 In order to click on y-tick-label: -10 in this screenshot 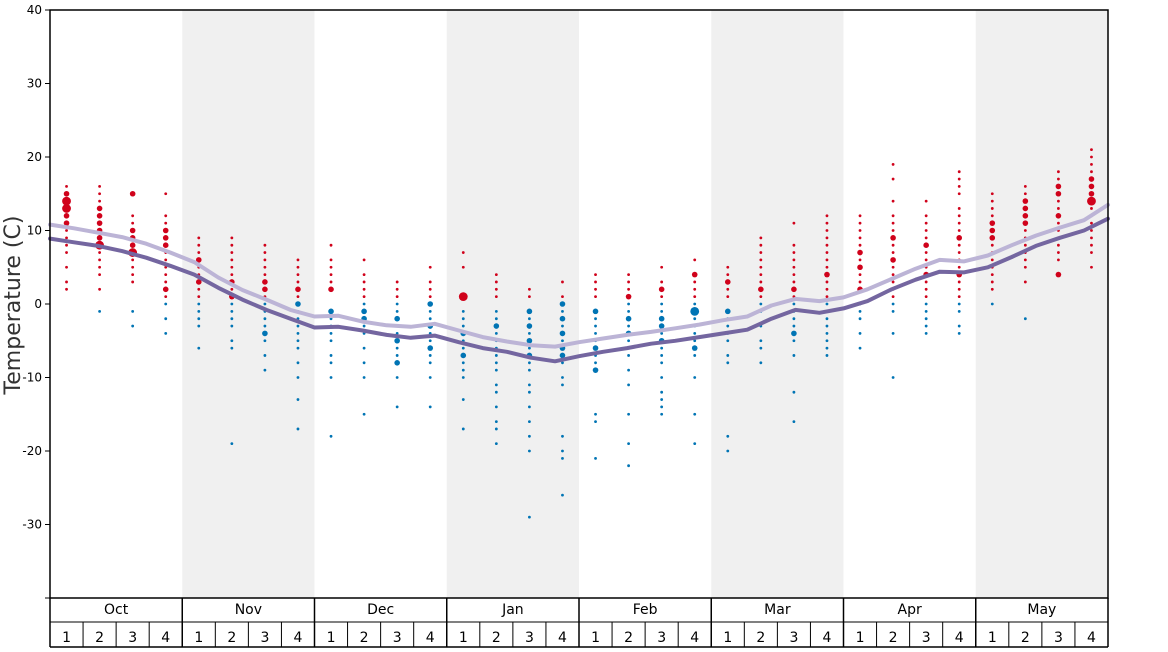, I will do `click(32, 378)`.